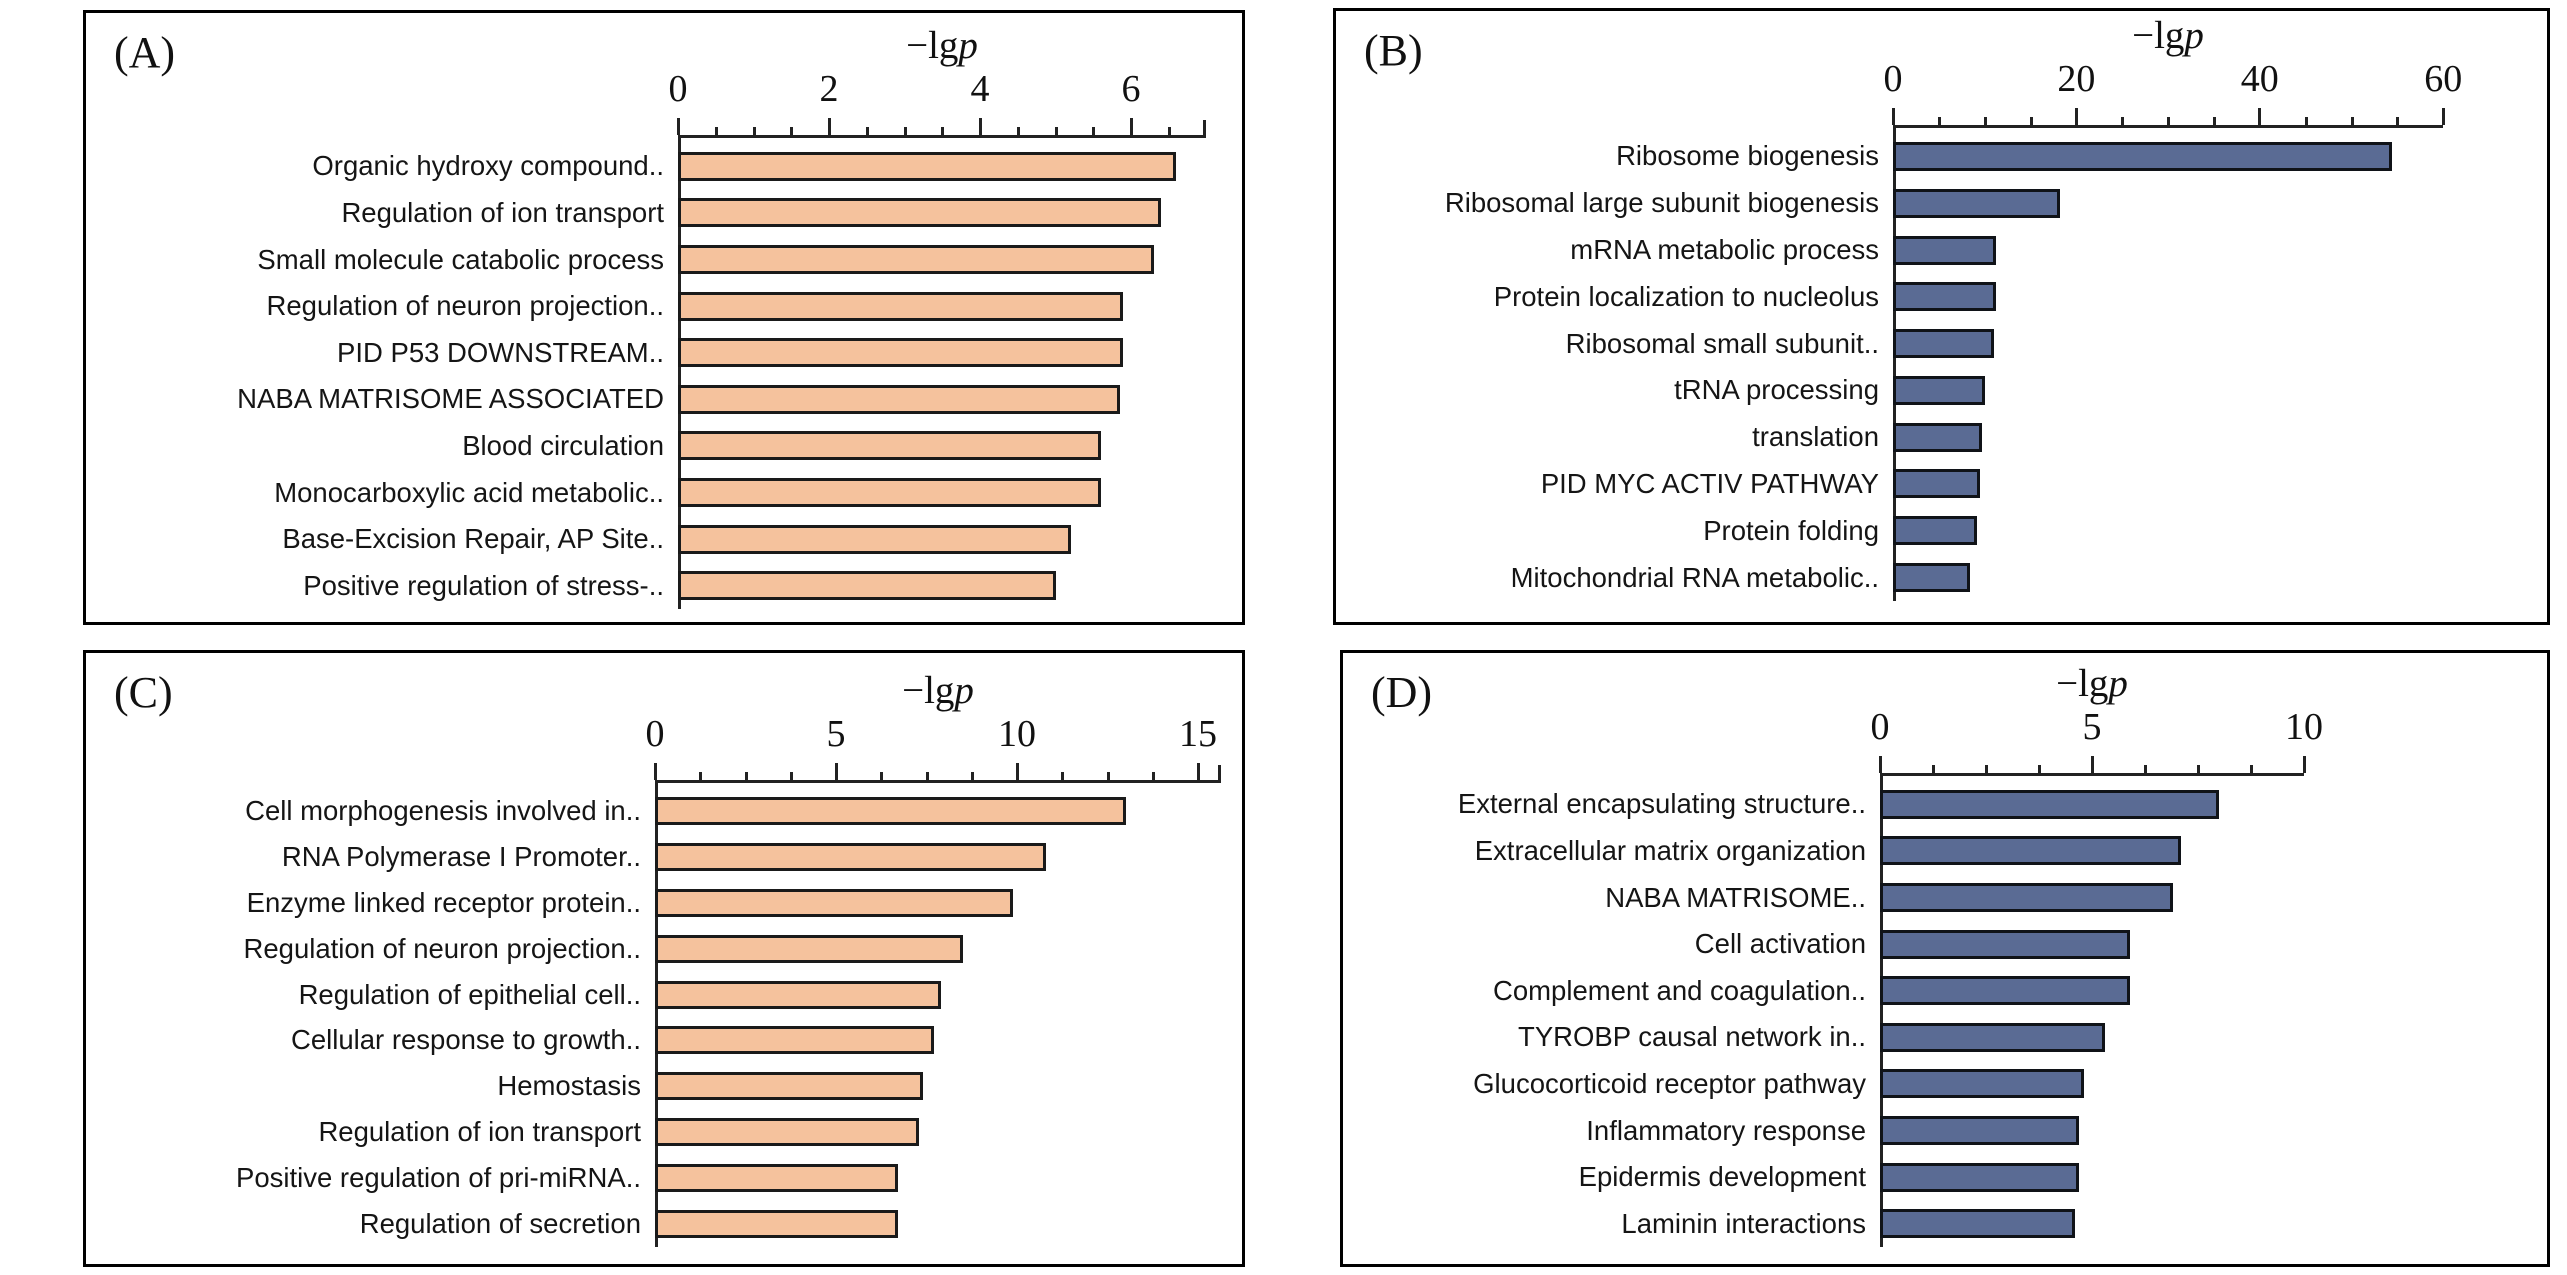  Describe the element at coordinates (1722, 1177) in the screenshot. I see `category-label: Epidermis development` at that location.